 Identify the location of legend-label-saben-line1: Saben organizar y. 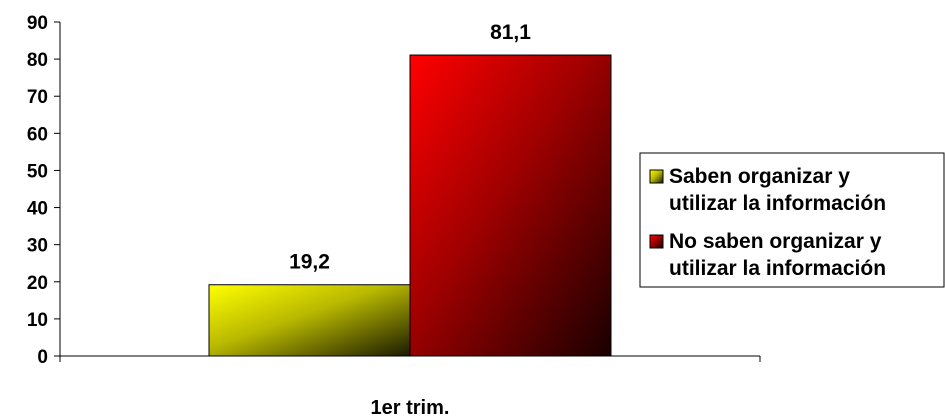
(759, 176).